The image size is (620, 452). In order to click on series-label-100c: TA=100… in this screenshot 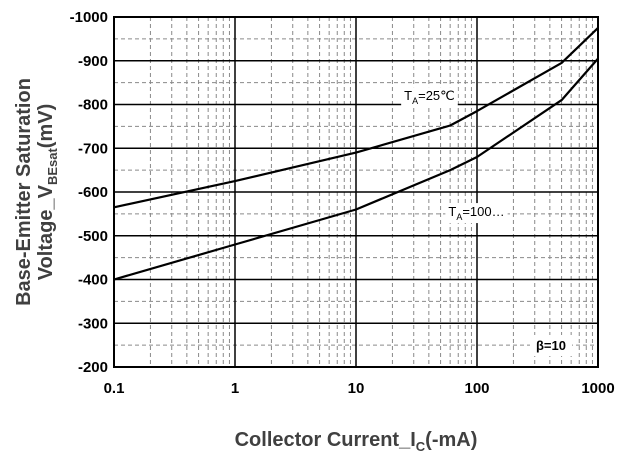, I will do `click(476, 213)`.